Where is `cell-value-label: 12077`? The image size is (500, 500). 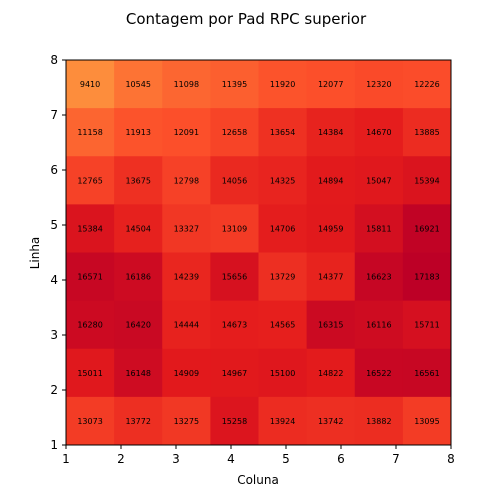 cell-value-label: 12077 is located at coordinates (330, 84).